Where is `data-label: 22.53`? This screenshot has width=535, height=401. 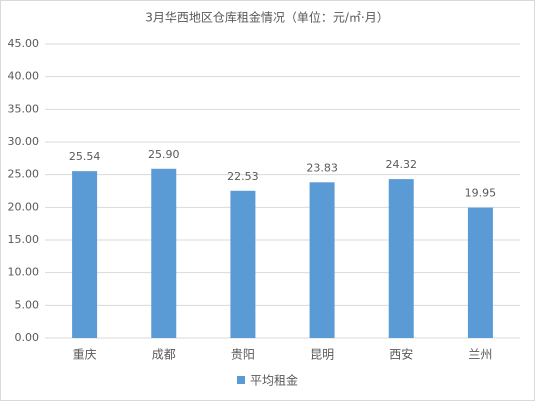 data-label: 22.53 is located at coordinates (243, 176).